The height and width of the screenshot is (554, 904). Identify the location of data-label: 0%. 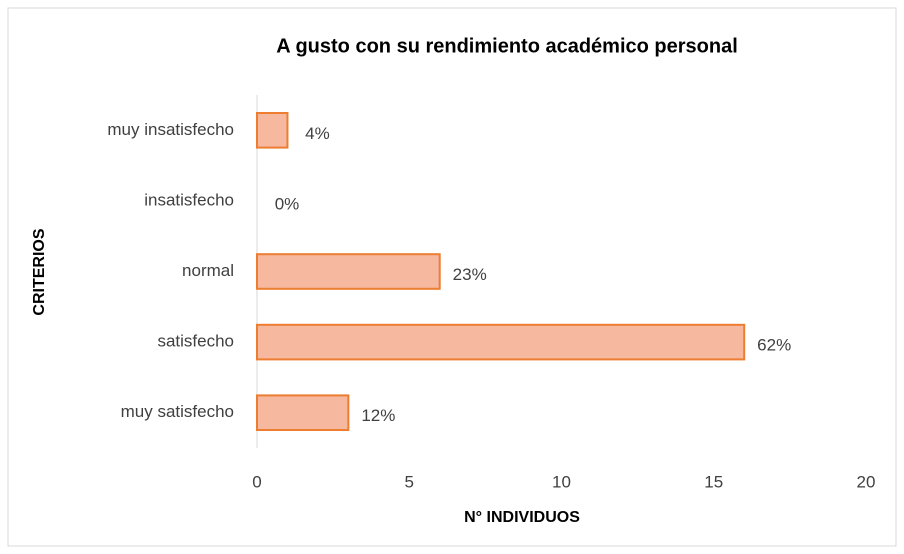
(287, 203).